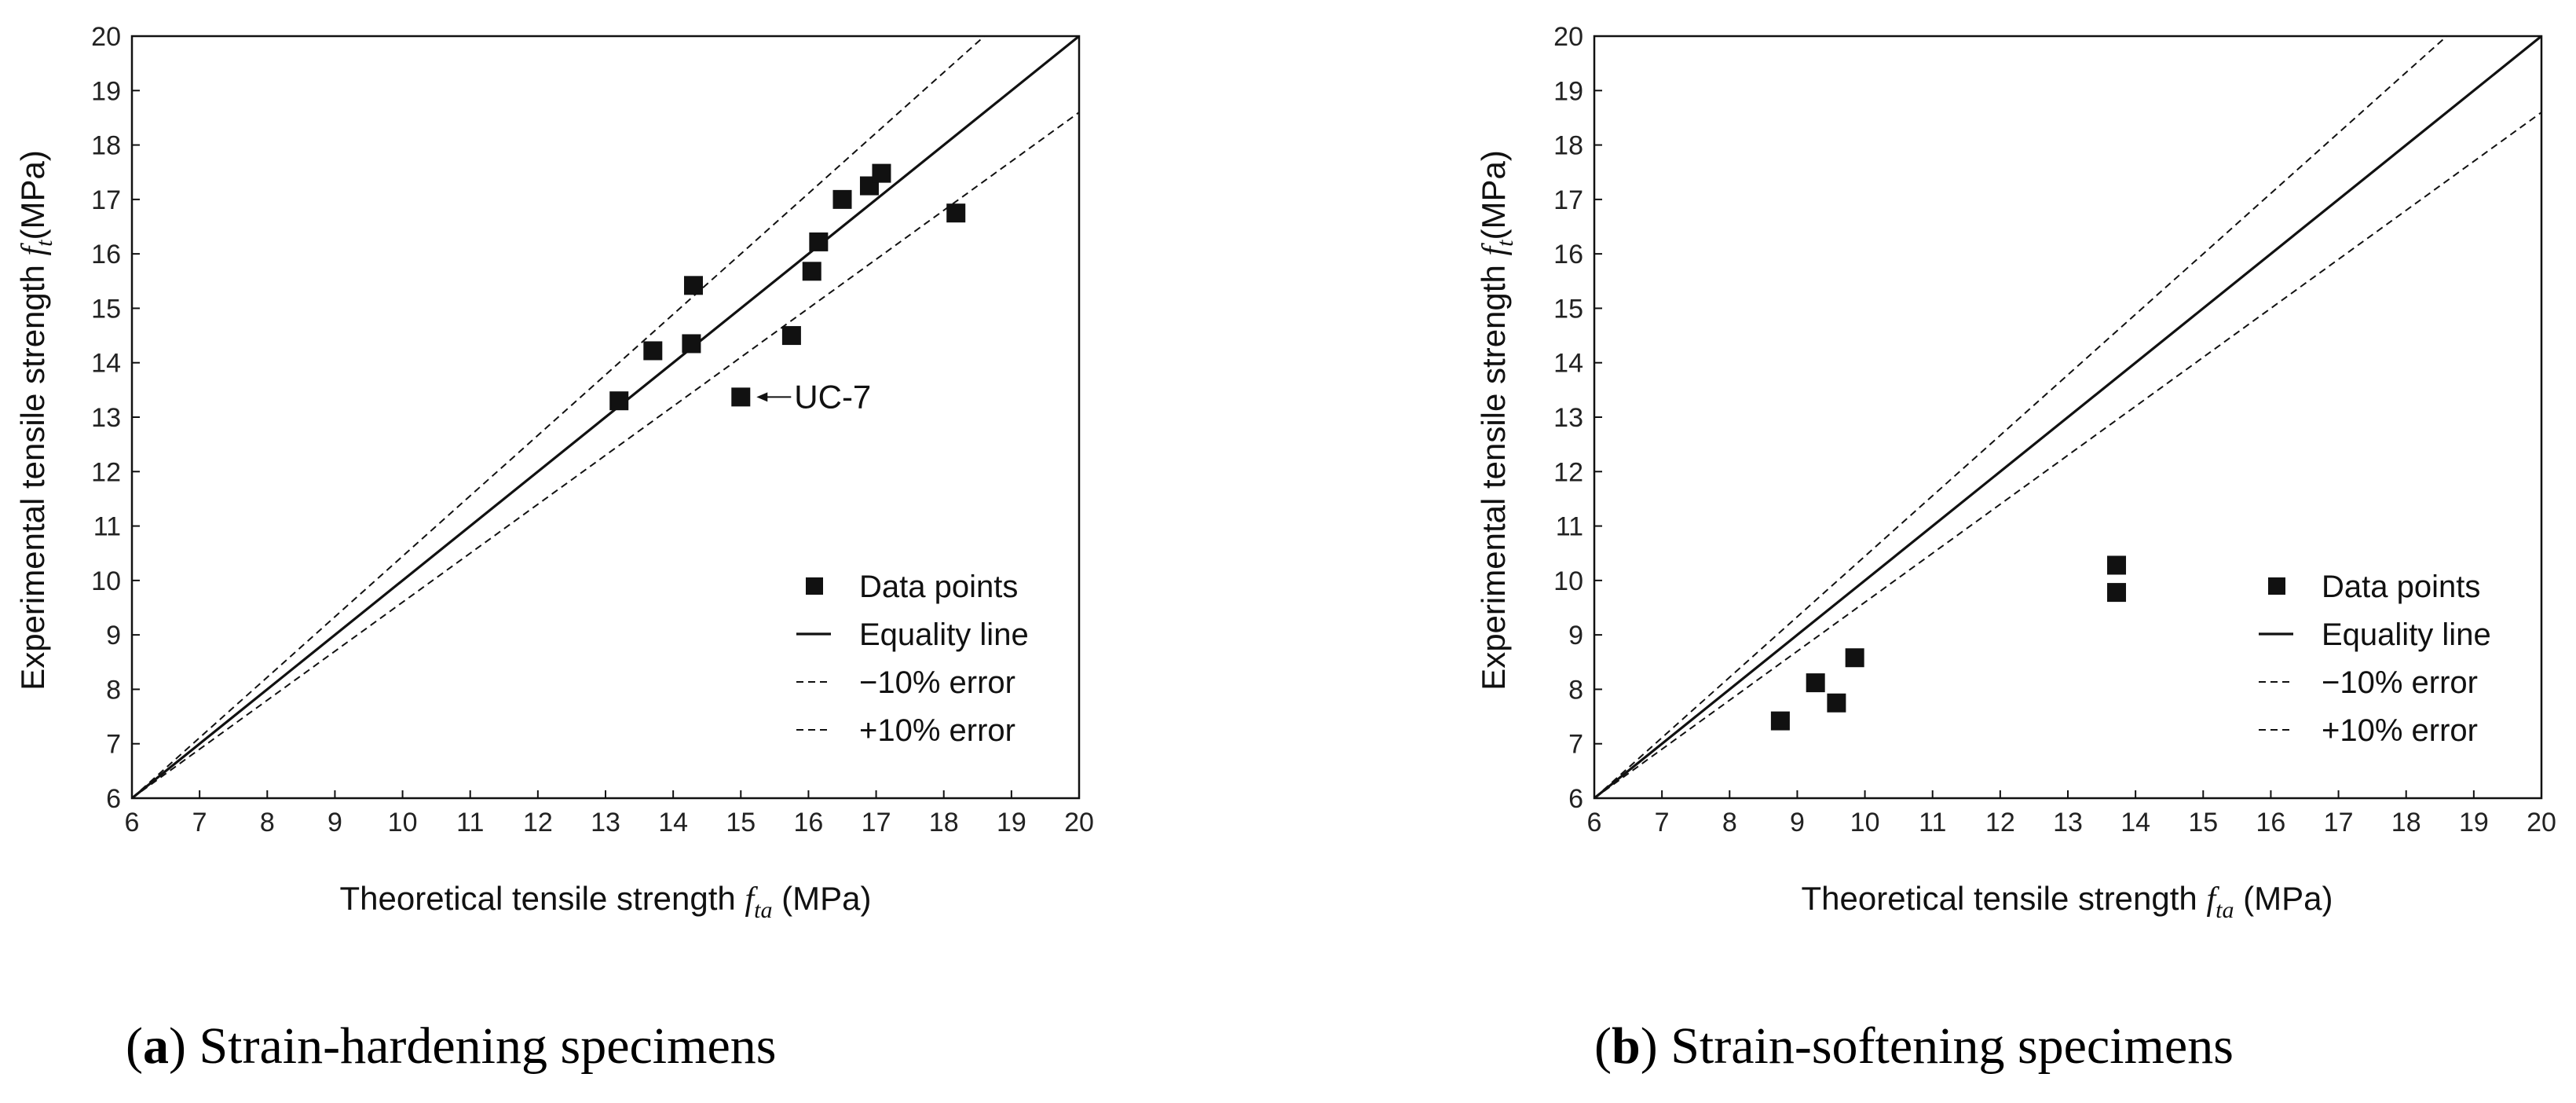 The width and height of the screenshot is (2576, 1103). Describe the element at coordinates (1568, 91) in the screenshot. I see `panel-b-y-tick-label: 19` at that location.